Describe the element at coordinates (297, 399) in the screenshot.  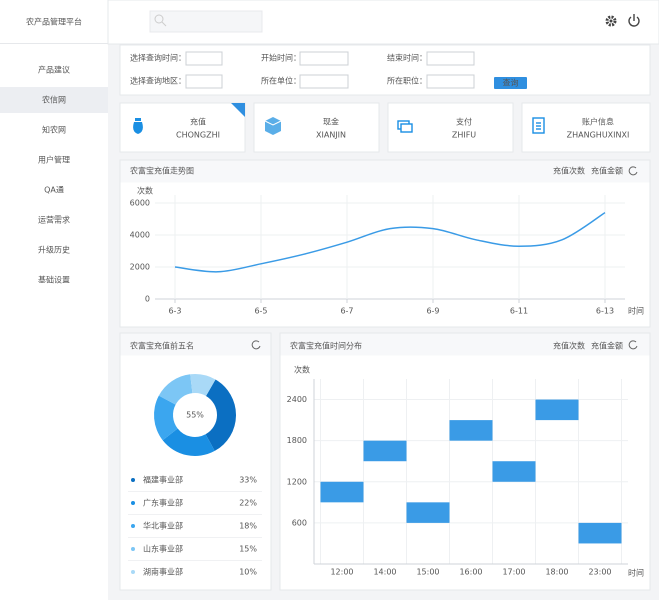
I see `y-tick-label: 2400` at that location.